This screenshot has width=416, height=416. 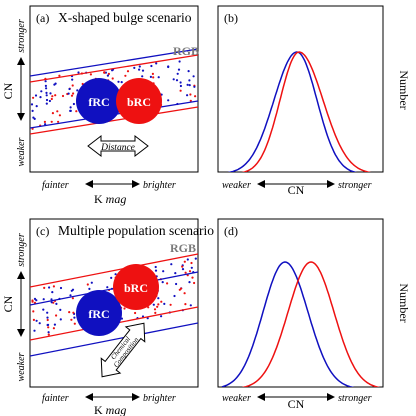 What do you see at coordinates (296, 190) in the screenshot?
I see `panel-b-x-label: CN` at bounding box center [296, 190].